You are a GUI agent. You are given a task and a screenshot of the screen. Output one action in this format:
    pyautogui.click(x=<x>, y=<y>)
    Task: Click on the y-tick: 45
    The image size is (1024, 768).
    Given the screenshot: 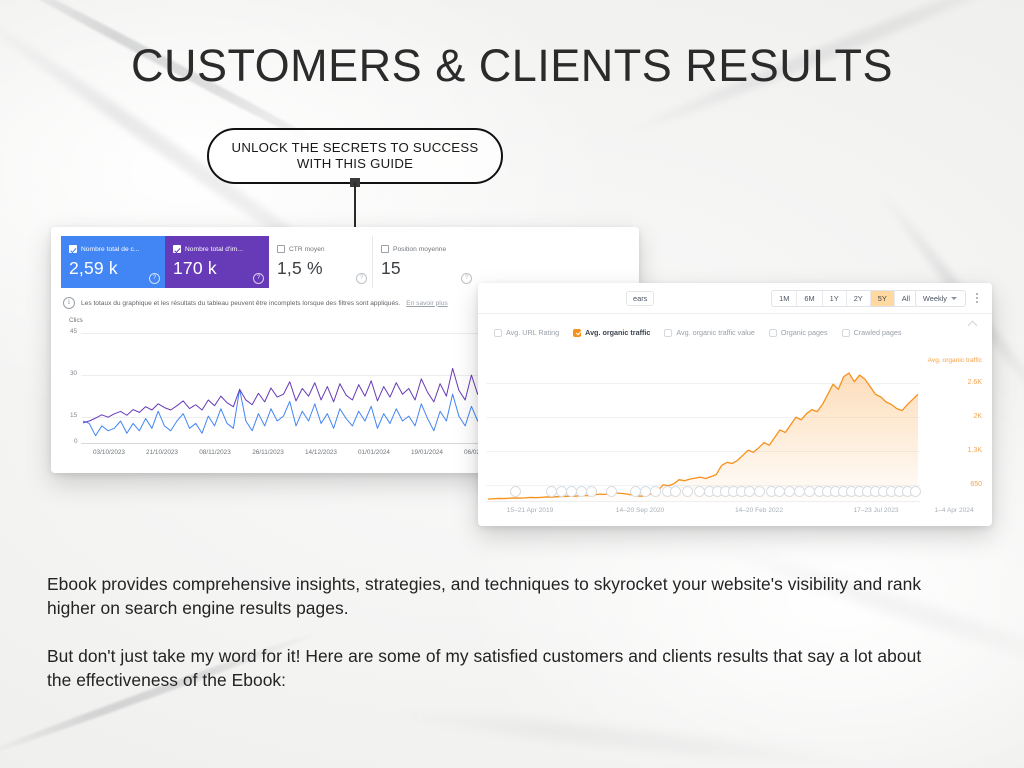 What is the action you would take?
    pyautogui.click(x=74, y=331)
    